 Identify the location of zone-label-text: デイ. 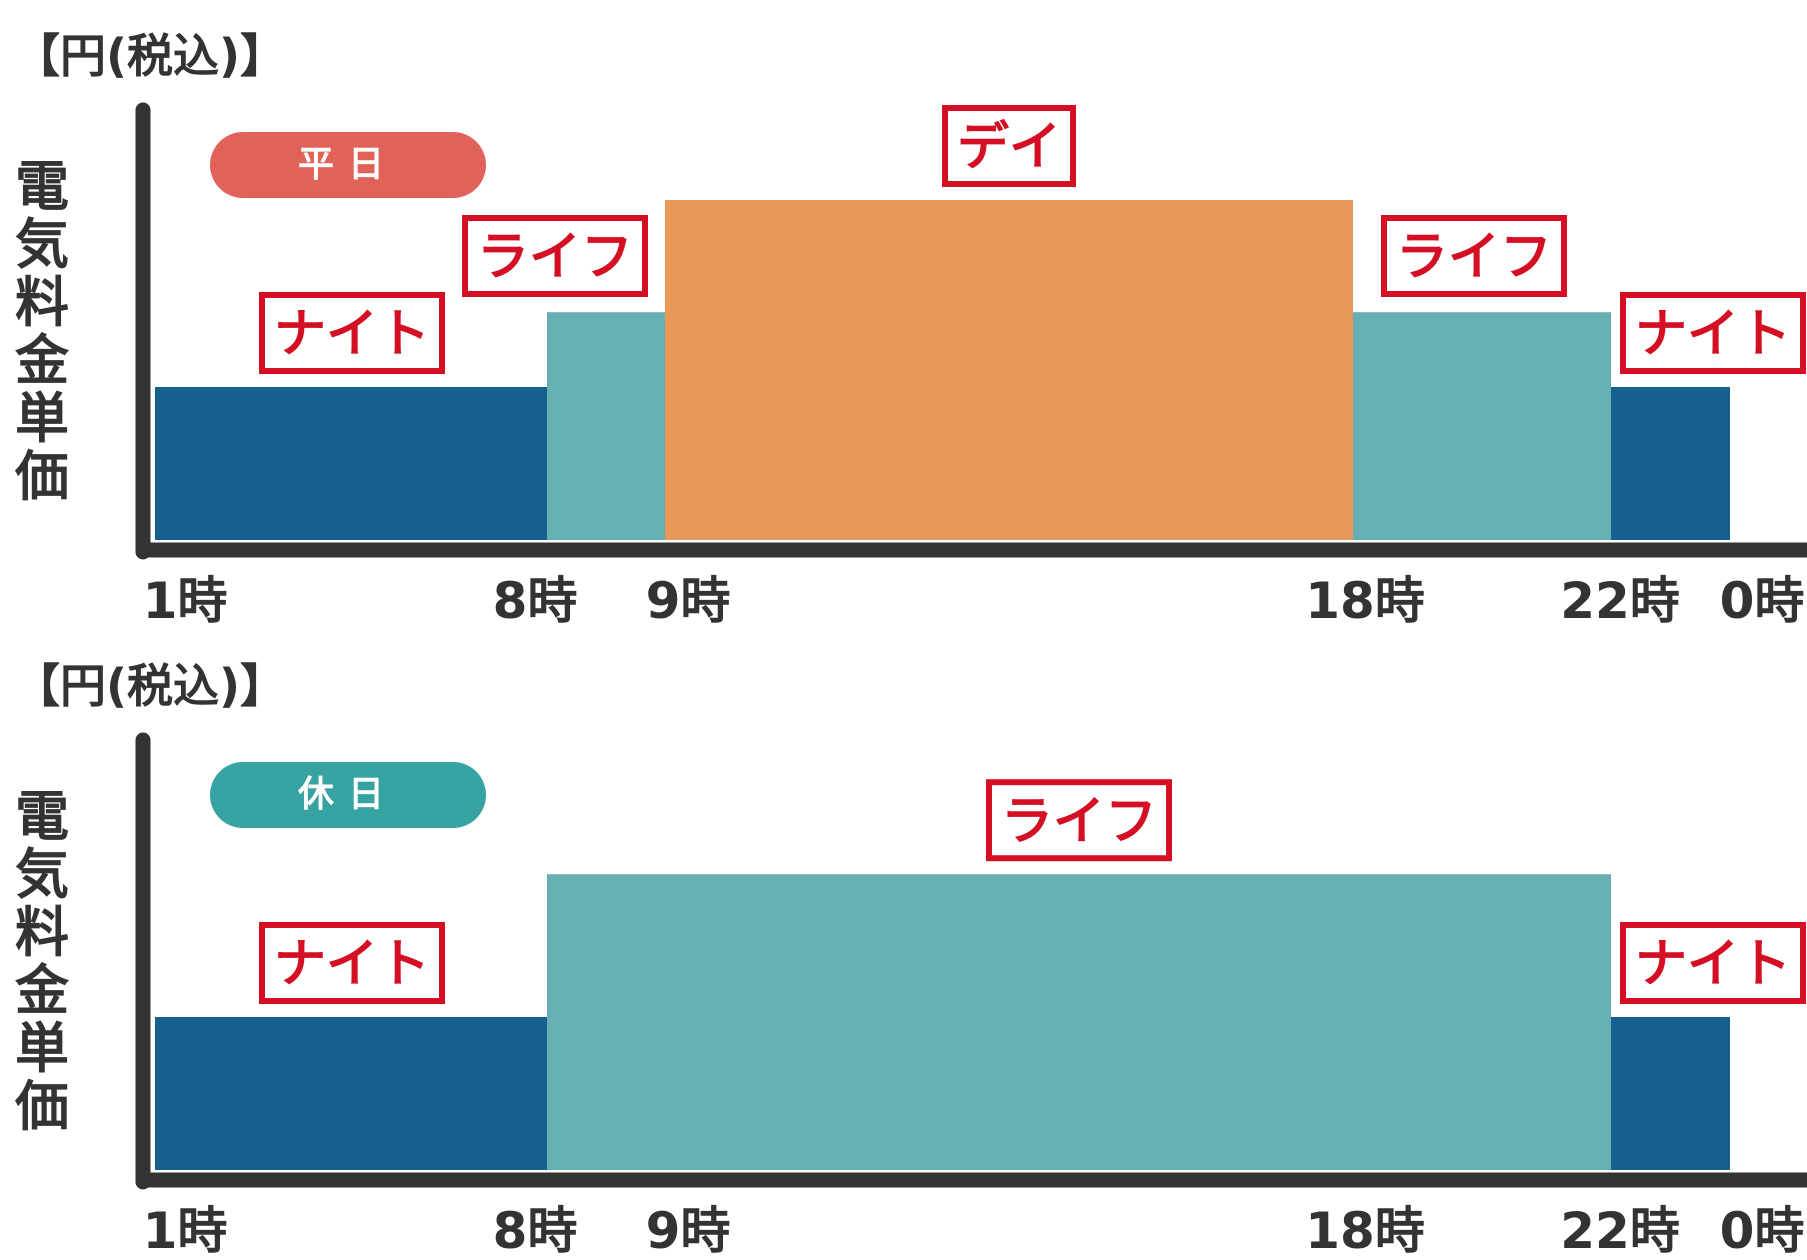
(1009, 148).